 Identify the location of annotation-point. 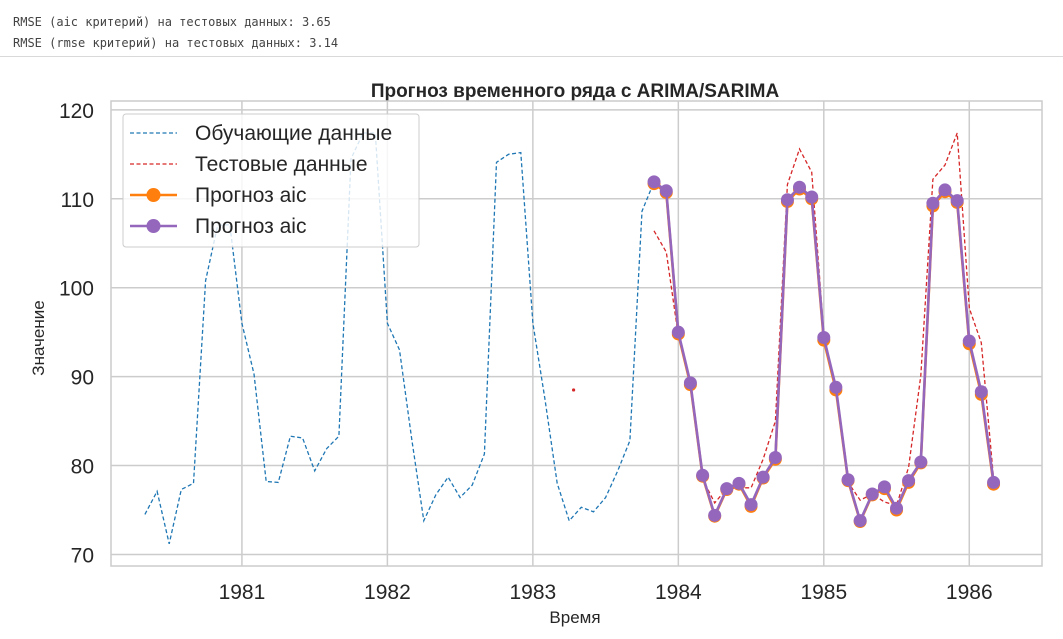
(573, 390).